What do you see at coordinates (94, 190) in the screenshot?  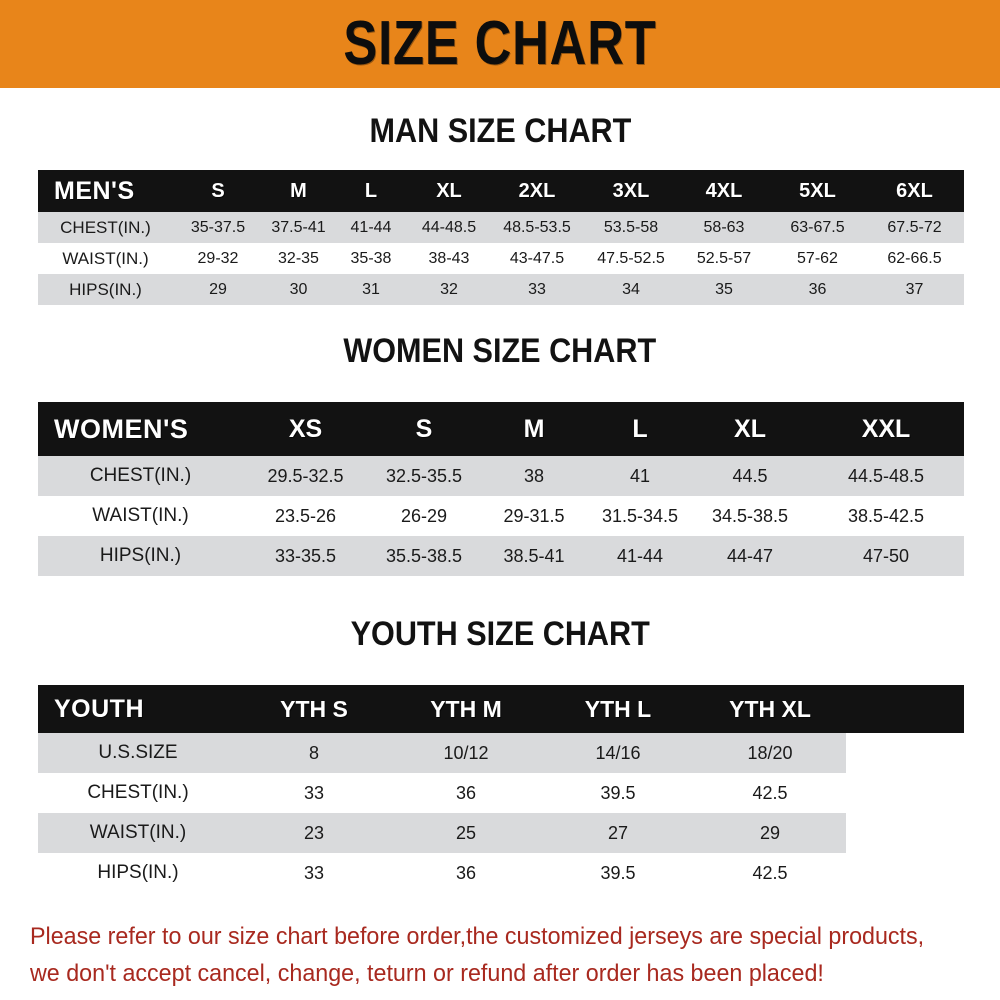 I see `men-corner-label: MEN'S` at bounding box center [94, 190].